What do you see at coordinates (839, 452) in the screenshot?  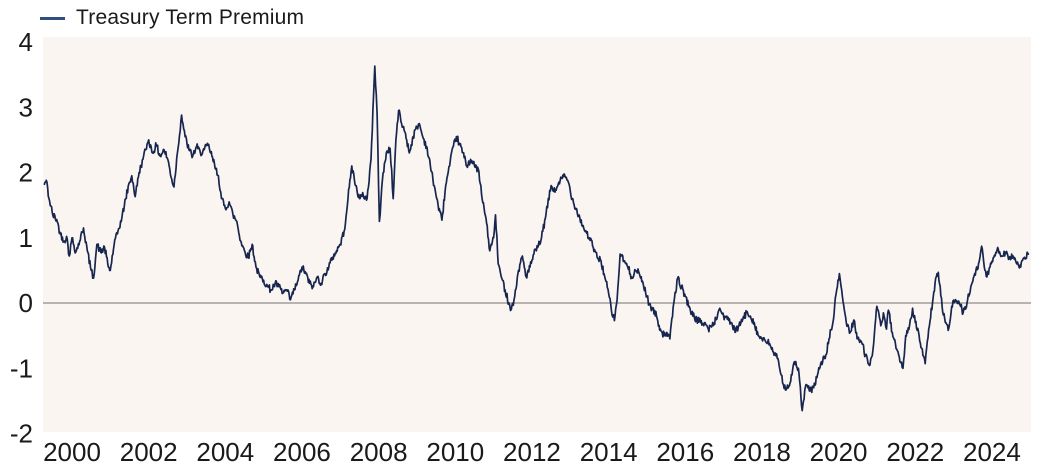 I see `x-tick-label: 2020` at bounding box center [839, 452].